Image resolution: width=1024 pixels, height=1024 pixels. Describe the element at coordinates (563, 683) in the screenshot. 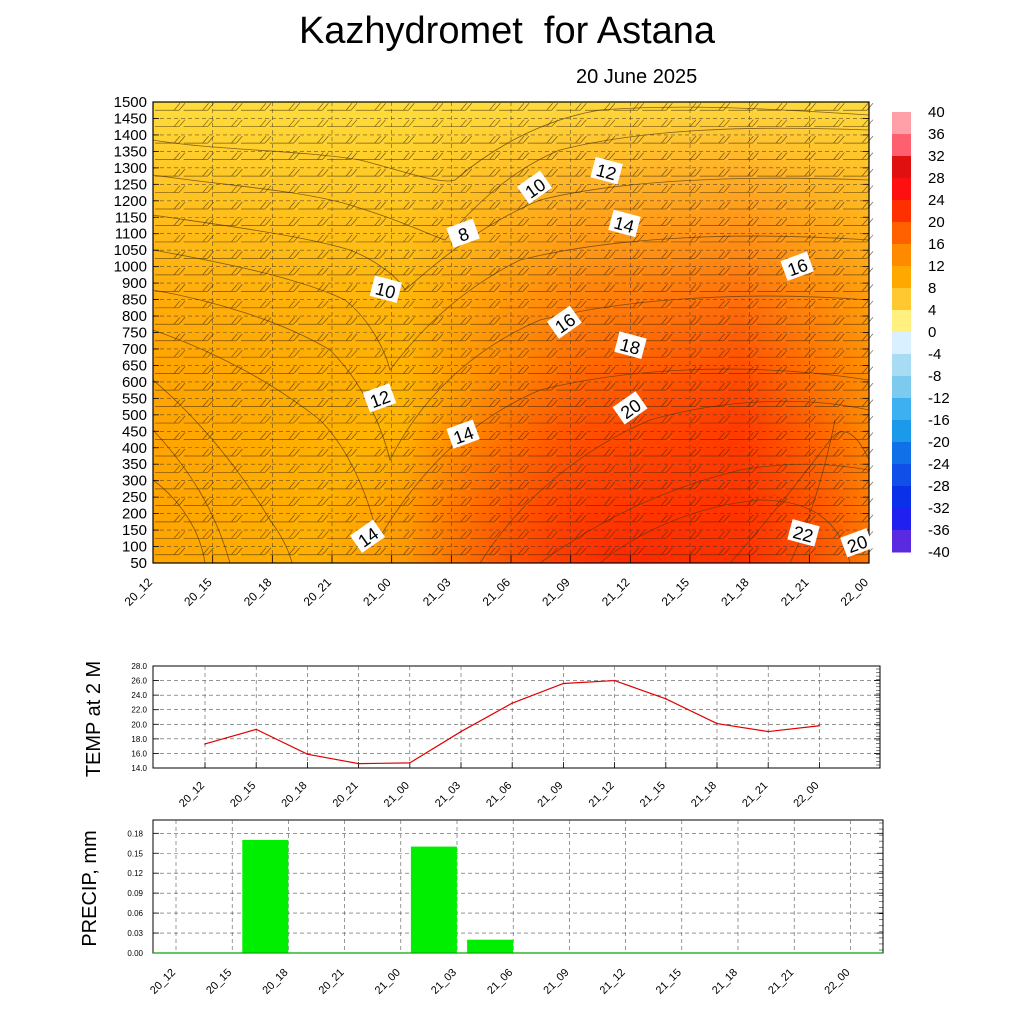

I see `temperature-point` at that location.